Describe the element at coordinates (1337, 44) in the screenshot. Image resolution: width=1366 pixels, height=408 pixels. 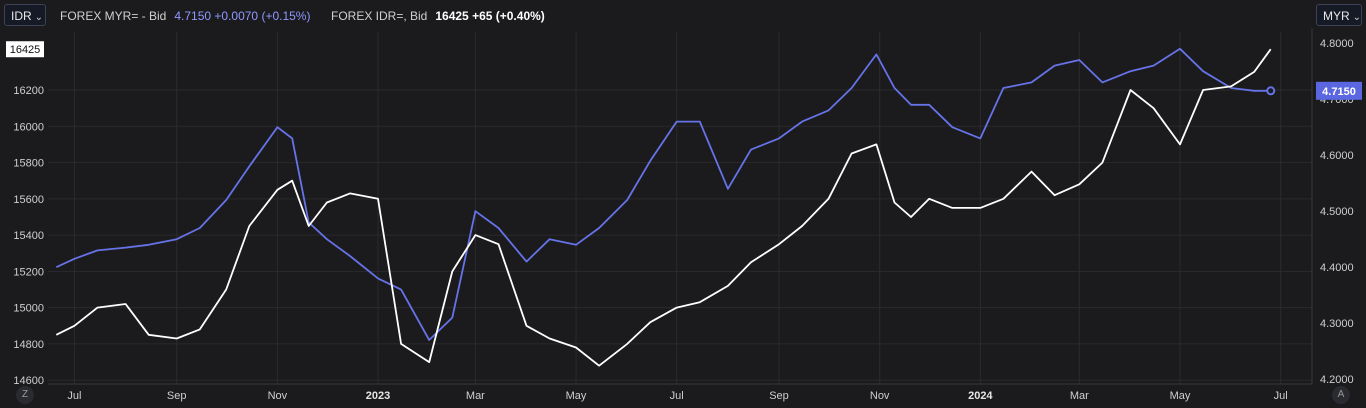
I see `y-right-tick-label: 4.8000` at that location.